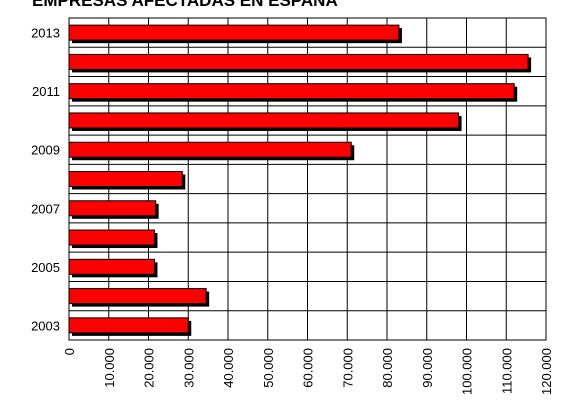 Image resolution: width=566 pixels, height=420 pixels. Describe the element at coordinates (467, 371) in the screenshot. I see `x-tick-label: 100.000` at that location.